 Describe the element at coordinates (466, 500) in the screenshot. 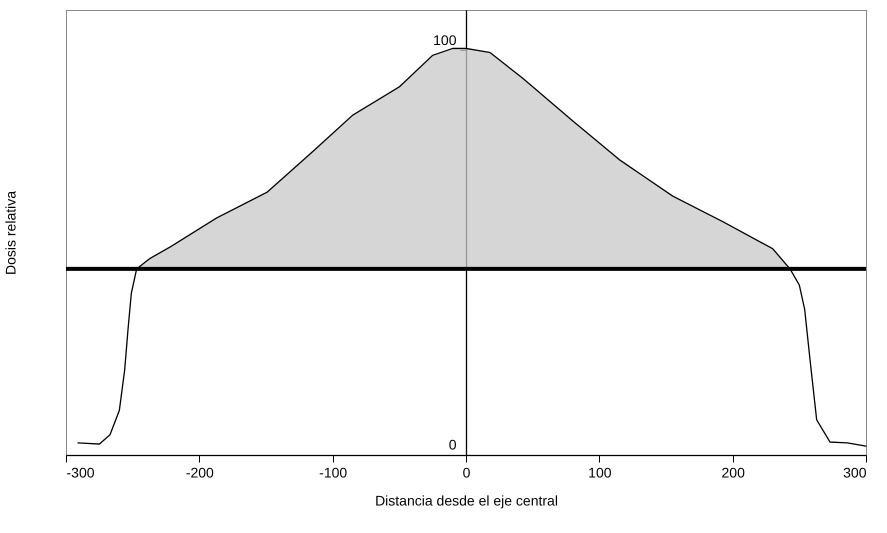

I see `x-axis-title: Distancia desde el eje central` at that location.